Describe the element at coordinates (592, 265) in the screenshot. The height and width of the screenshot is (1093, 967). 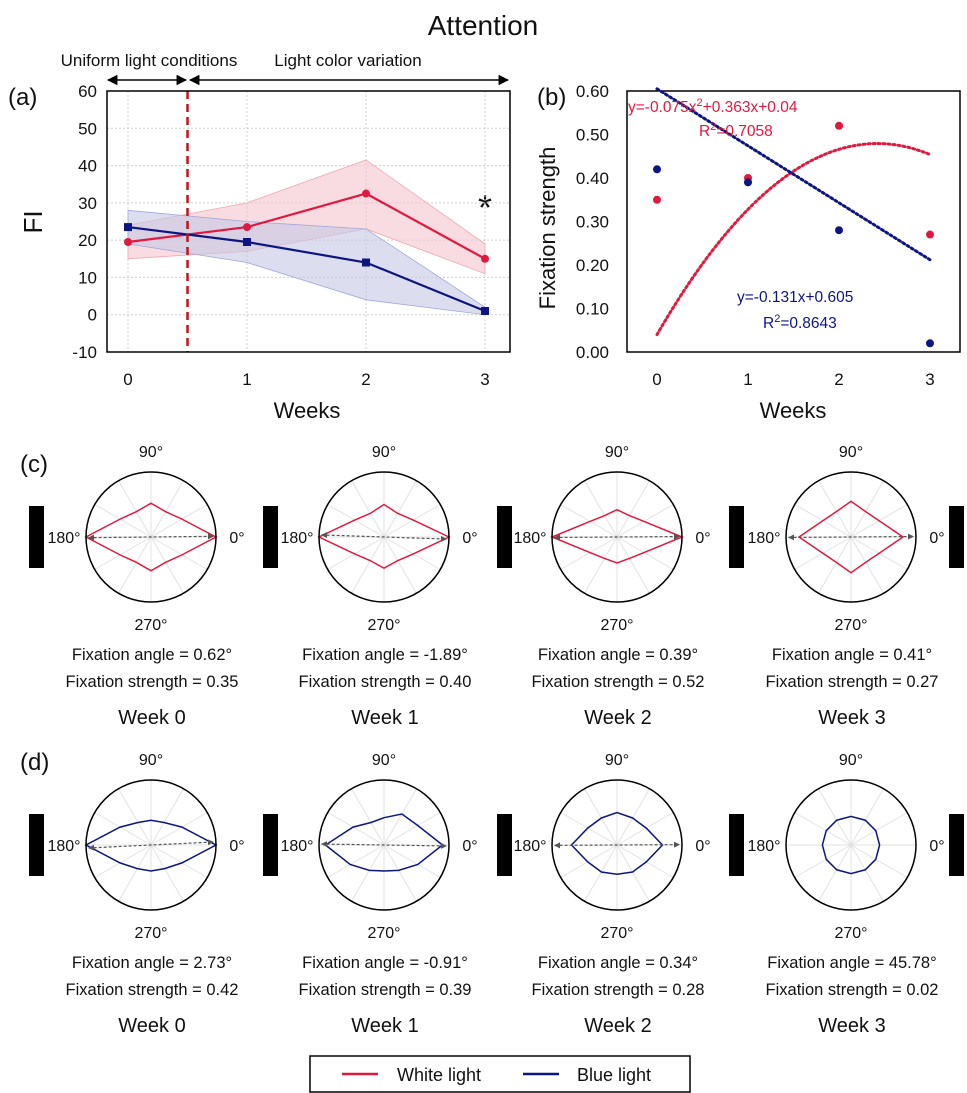
I see `y-tick-label: 0.20` at that location.